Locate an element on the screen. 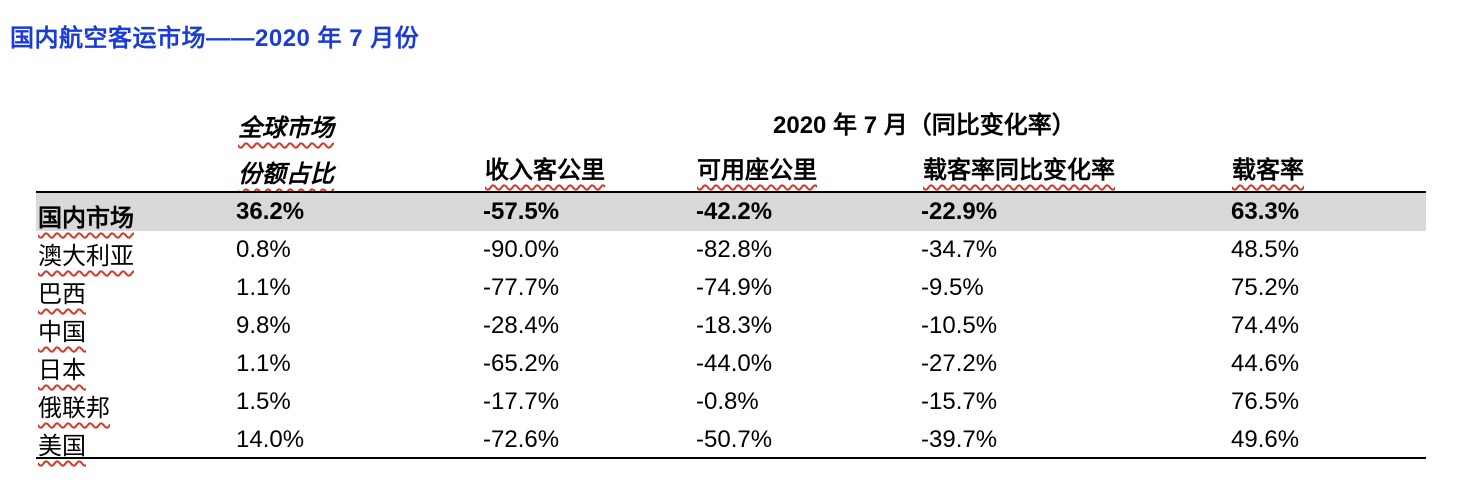 This screenshot has width=1478, height=502. rpk-change: -57.5% is located at coordinates (521, 211).